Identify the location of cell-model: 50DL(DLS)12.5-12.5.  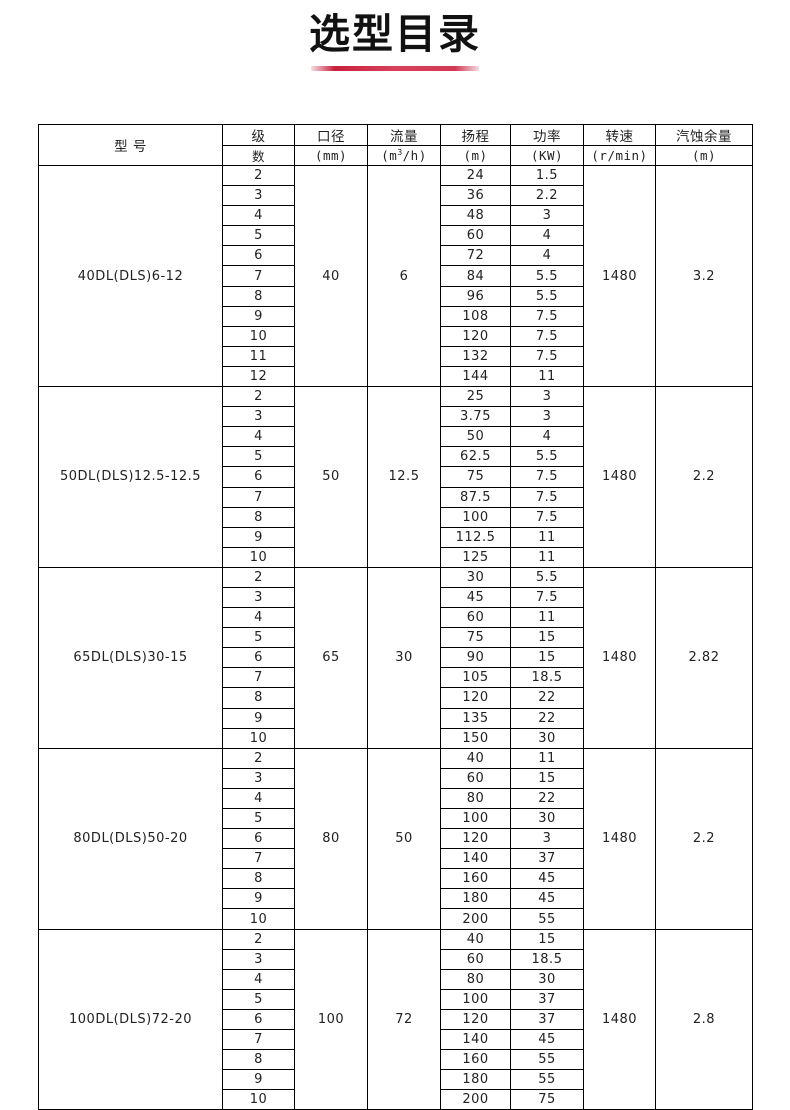
(130, 477).